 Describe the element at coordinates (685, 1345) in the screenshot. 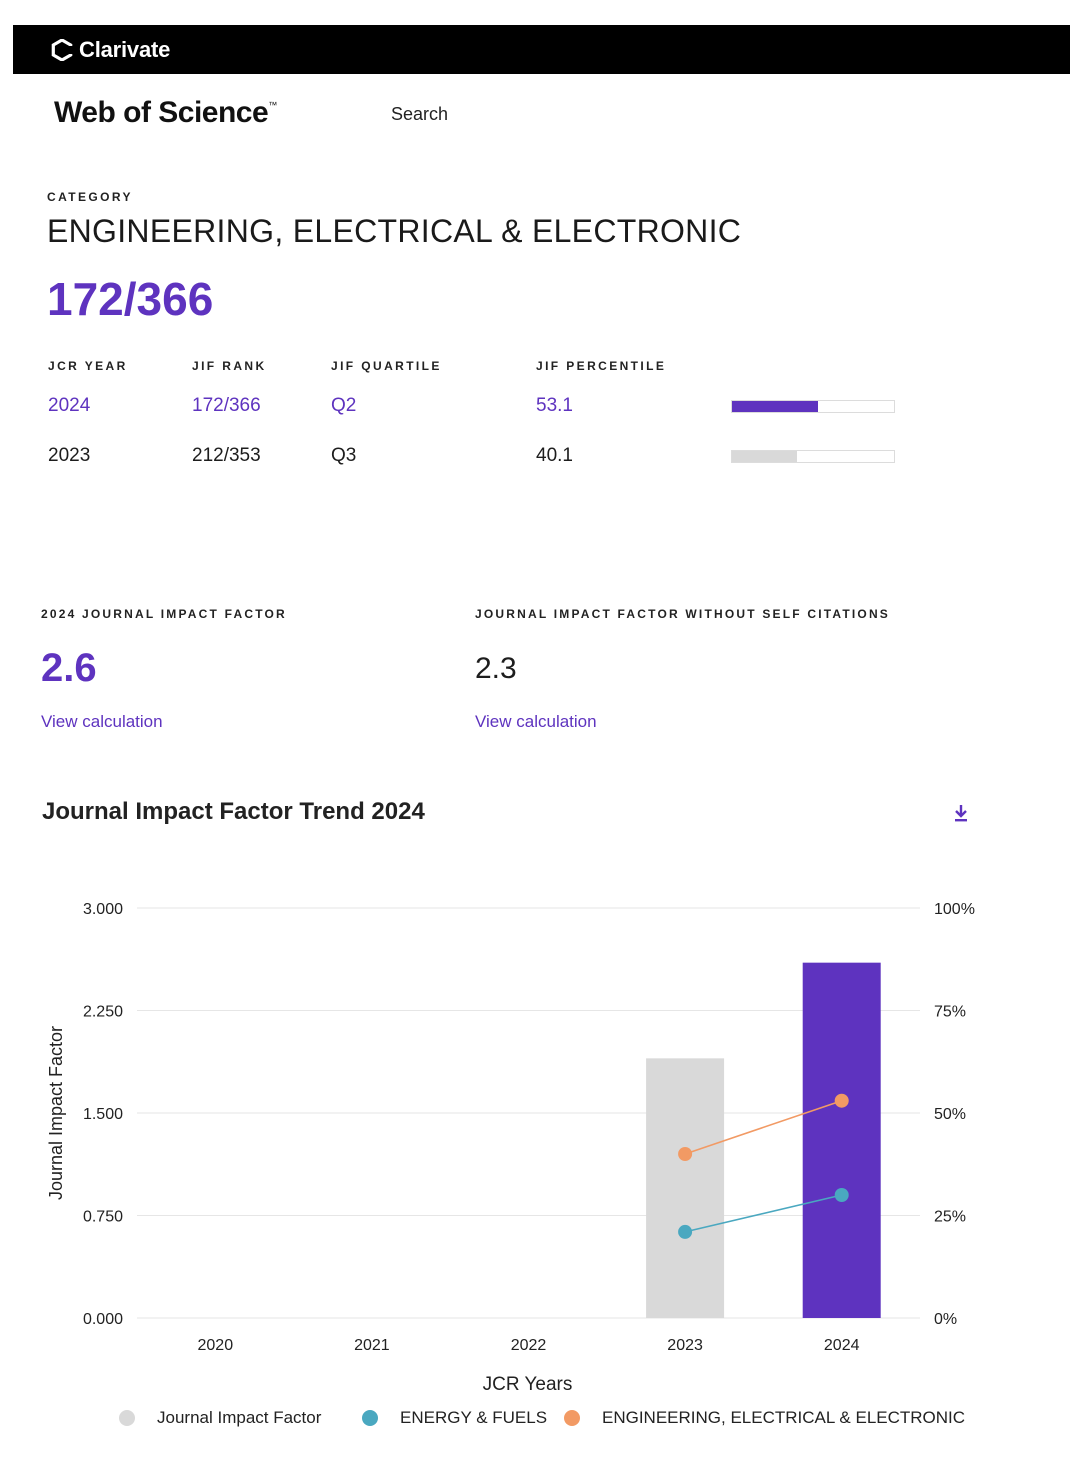

I see `x-tick-label: 2023` at that location.